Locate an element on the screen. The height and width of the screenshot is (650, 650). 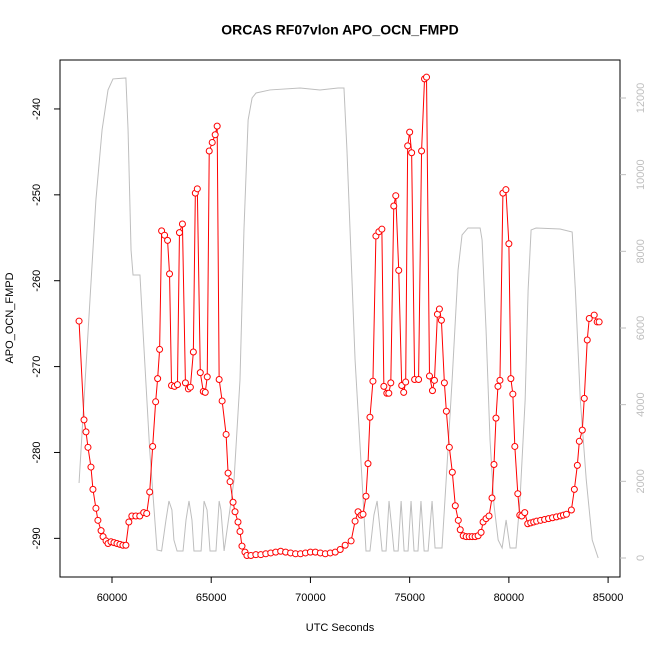
y-tick-label: -270 is located at coordinates (37, 367).